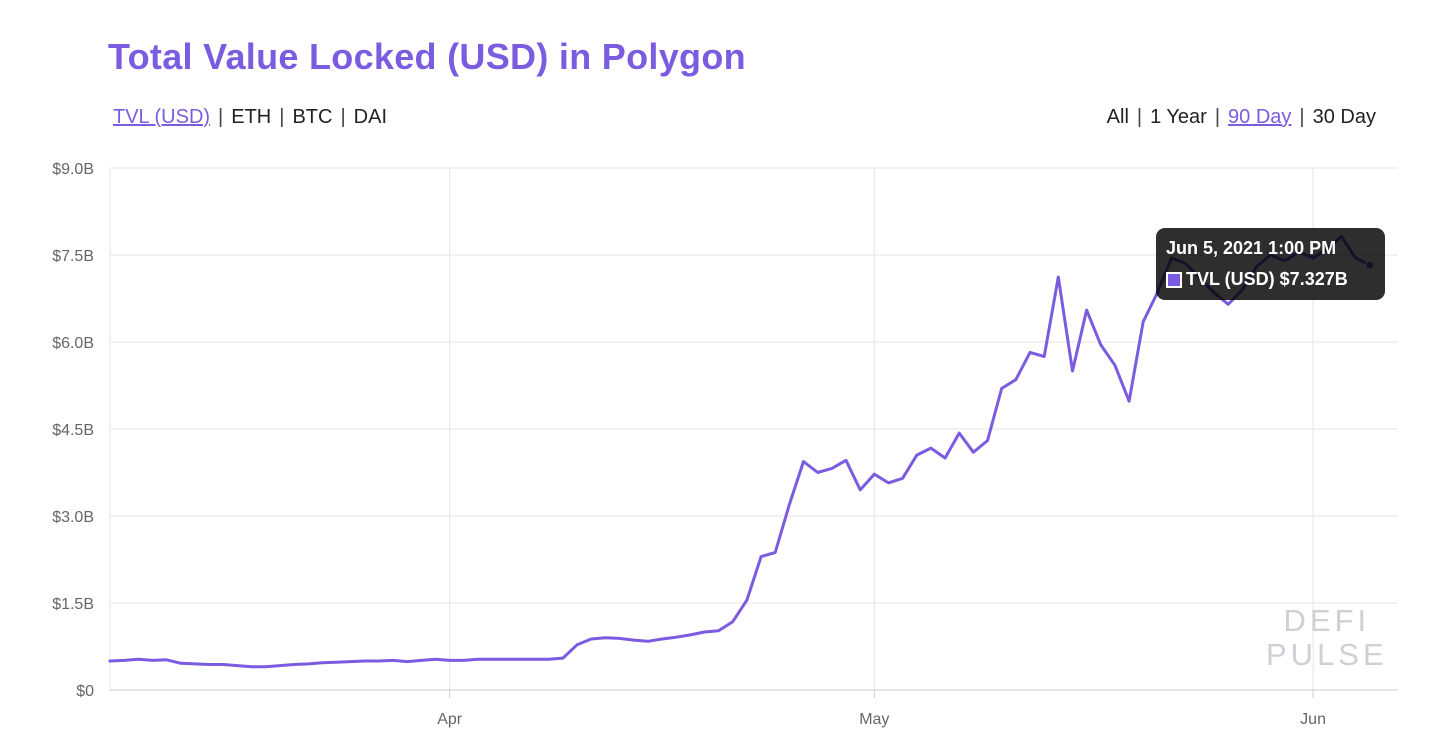 The height and width of the screenshot is (750, 1436). What do you see at coordinates (874, 719) in the screenshot?
I see `x-tick-label: May` at bounding box center [874, 719].